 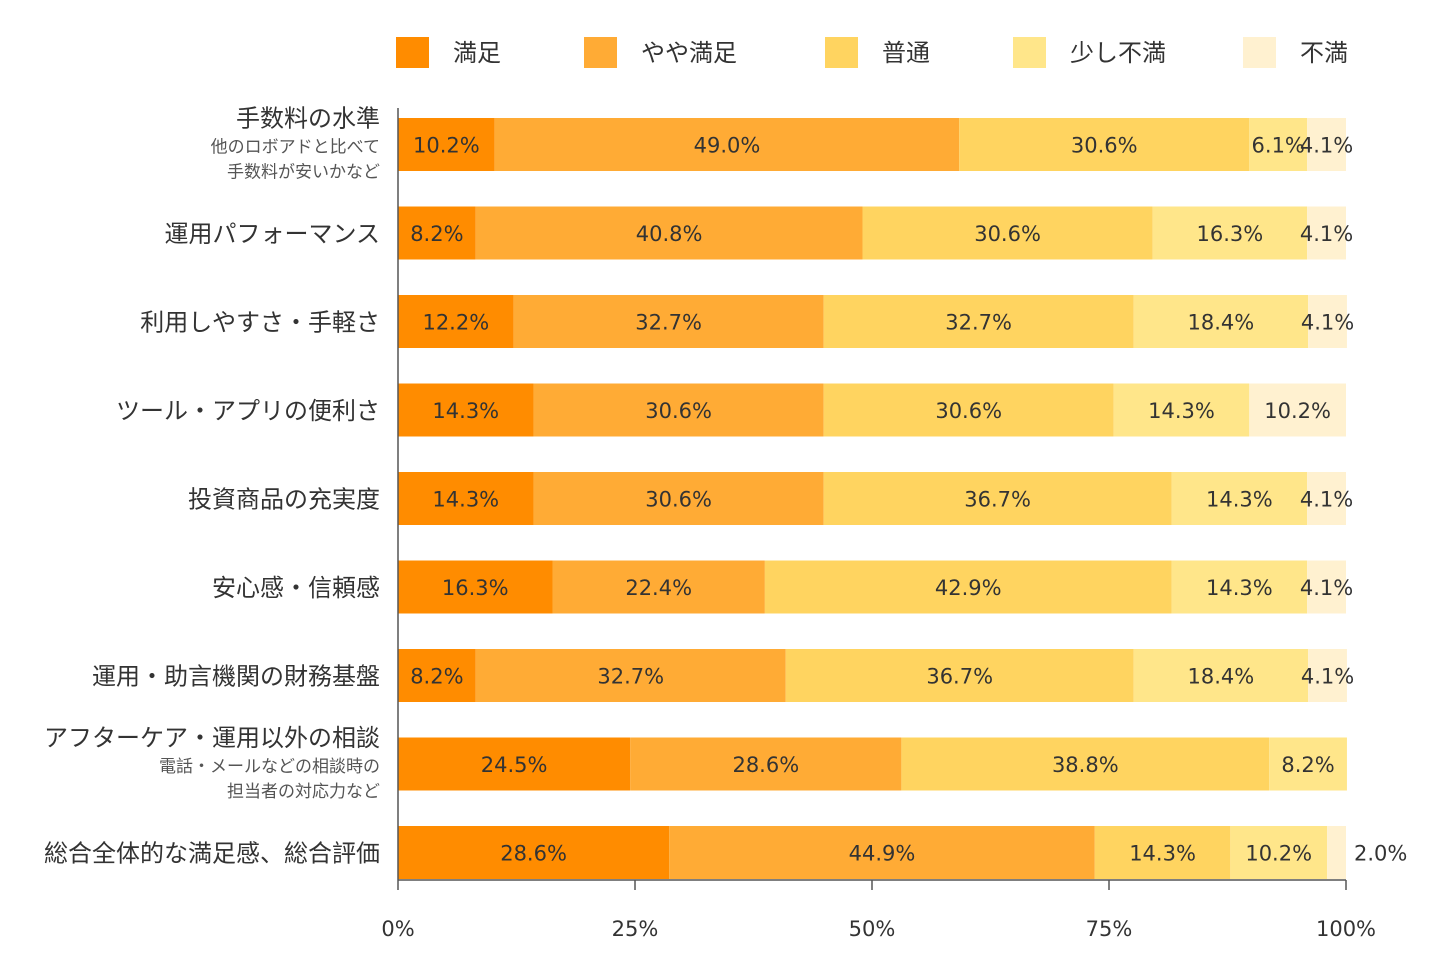 What do you see at coordinates (295, 148) in the screenshot?
I see `category-note-0-0: 他のロボアドと比べて` at bounding box center [295, 148].